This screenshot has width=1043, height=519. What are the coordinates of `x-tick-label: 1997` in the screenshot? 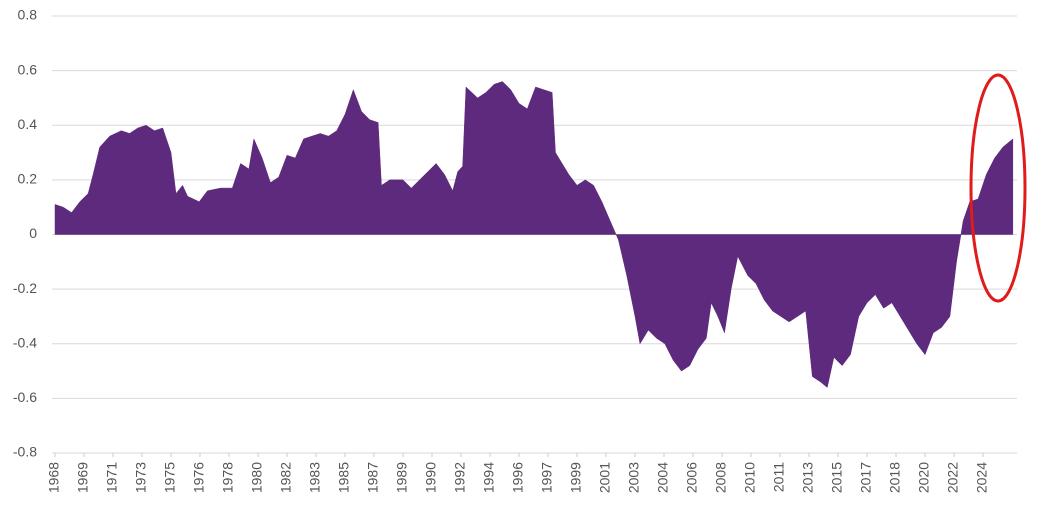 It's located at (547, 477).